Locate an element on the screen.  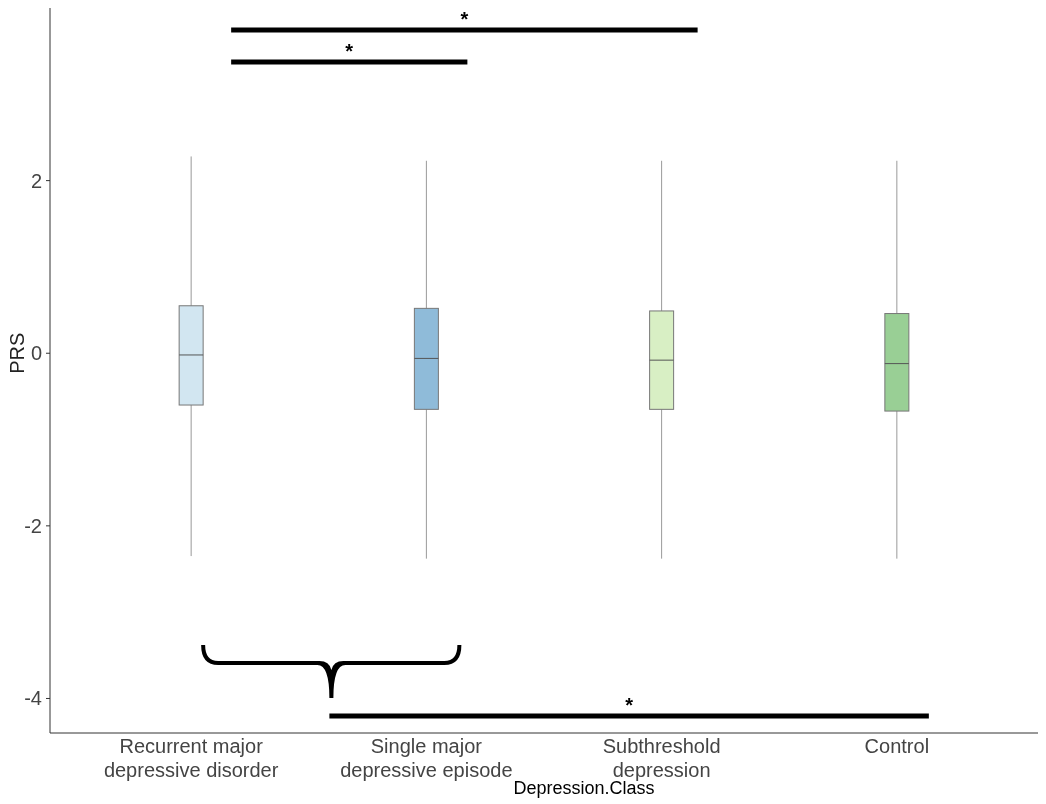
x-tick-label: Control is located at coordinates (897, 746).